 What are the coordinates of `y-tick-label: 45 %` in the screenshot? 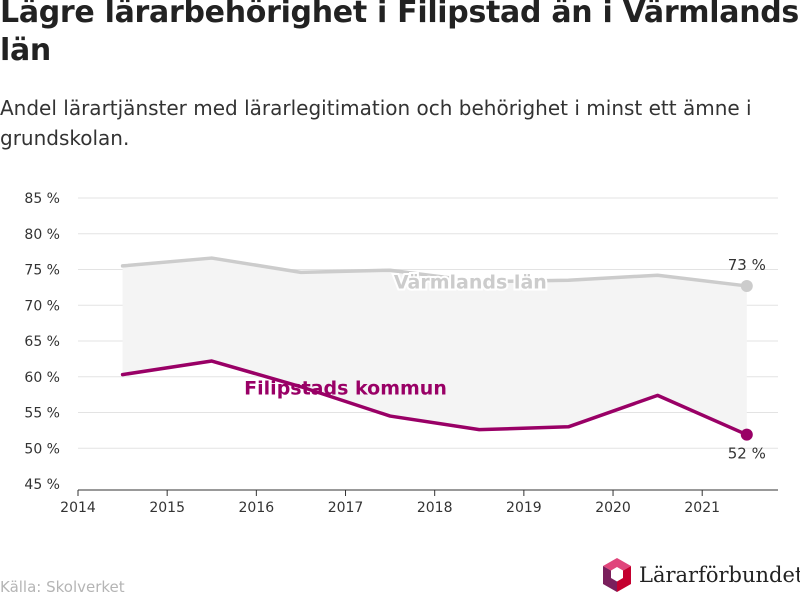 It's located at (42, 485).